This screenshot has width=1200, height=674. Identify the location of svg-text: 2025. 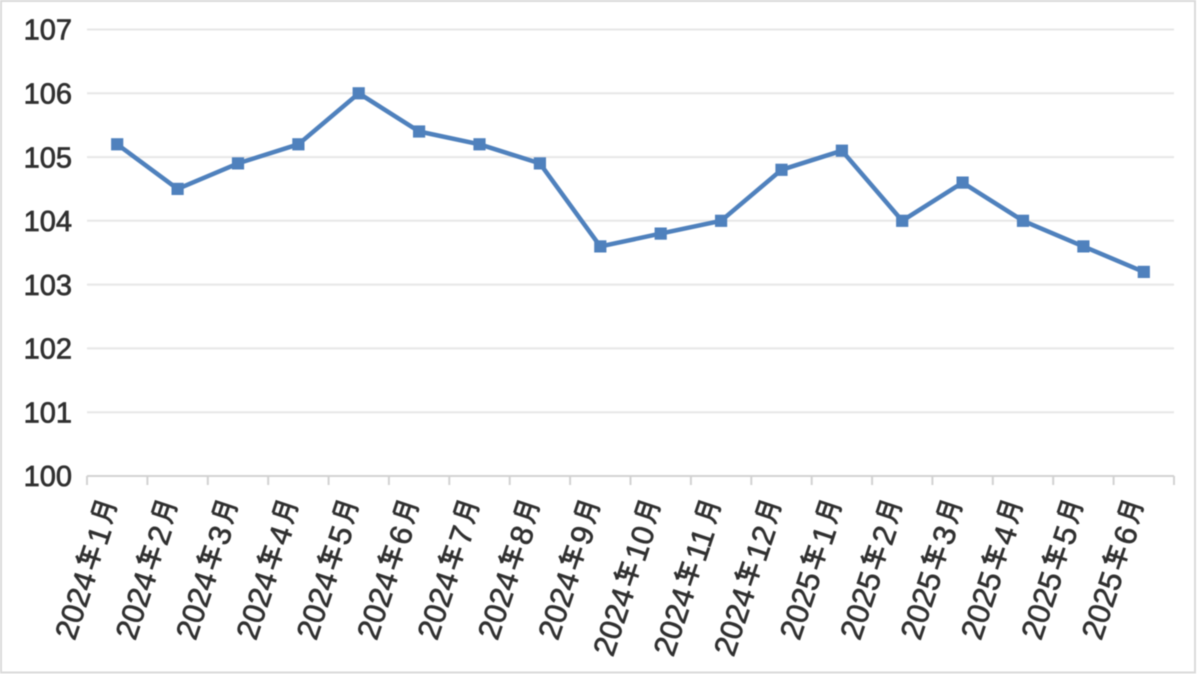
(860, 605).